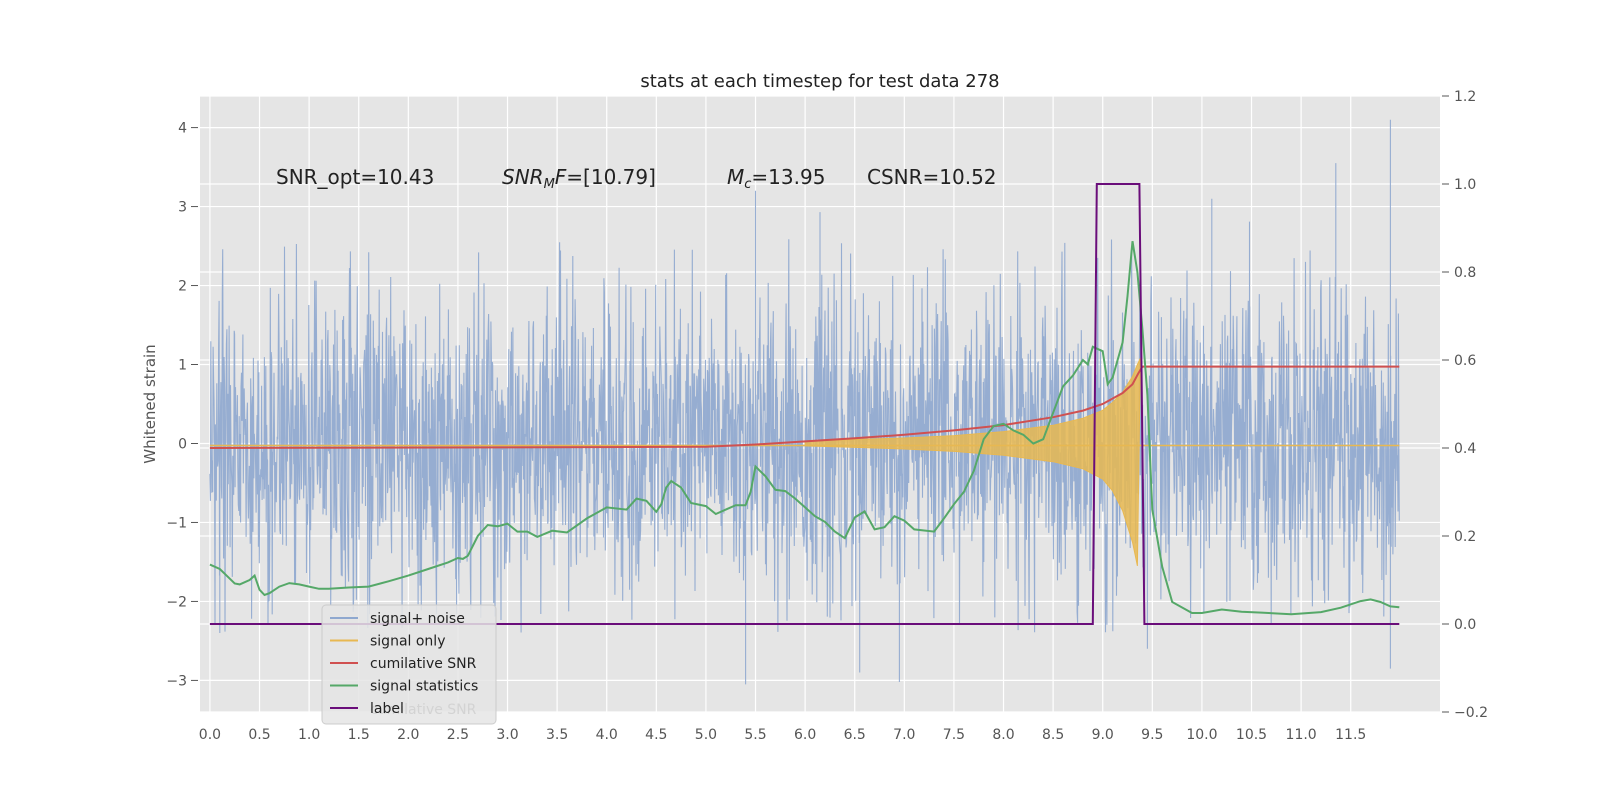 Image resolution: width=1600 pixels, height=800 pixels. Describe the element at coordinates (1465, 449) in the screenshot. I see `y2-tick-label: 0.4` at that location.